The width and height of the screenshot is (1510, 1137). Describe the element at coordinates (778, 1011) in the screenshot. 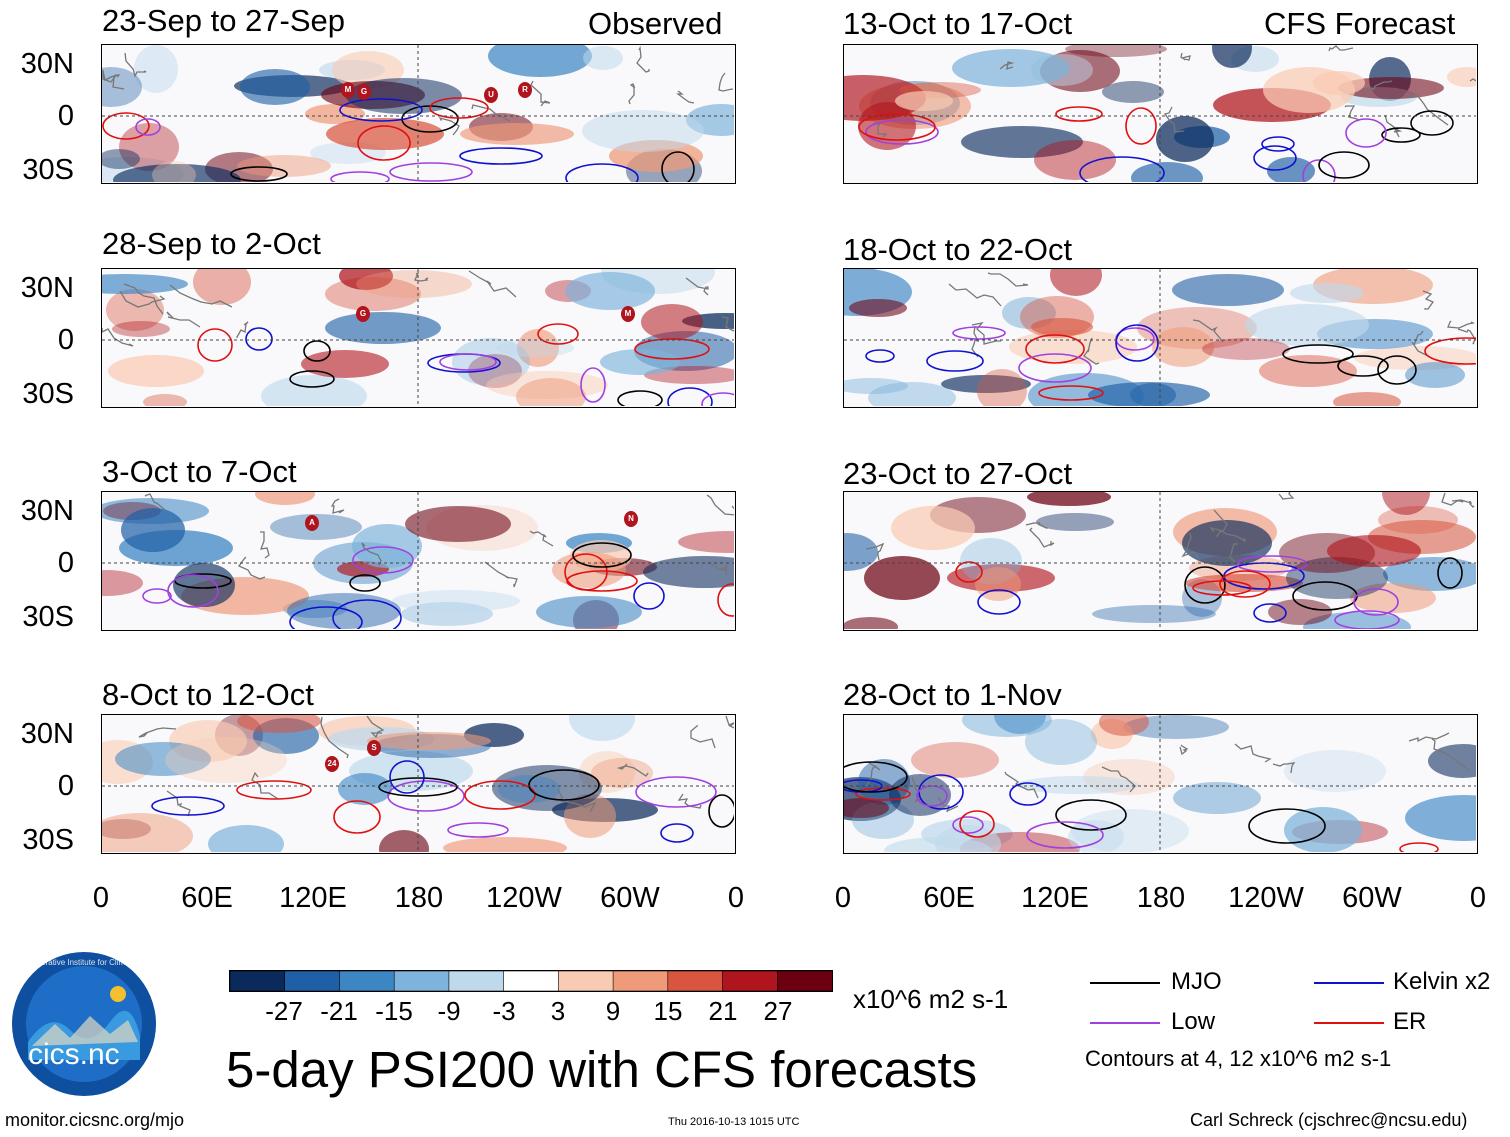

I see `colorbar-tick: 27` at that location.